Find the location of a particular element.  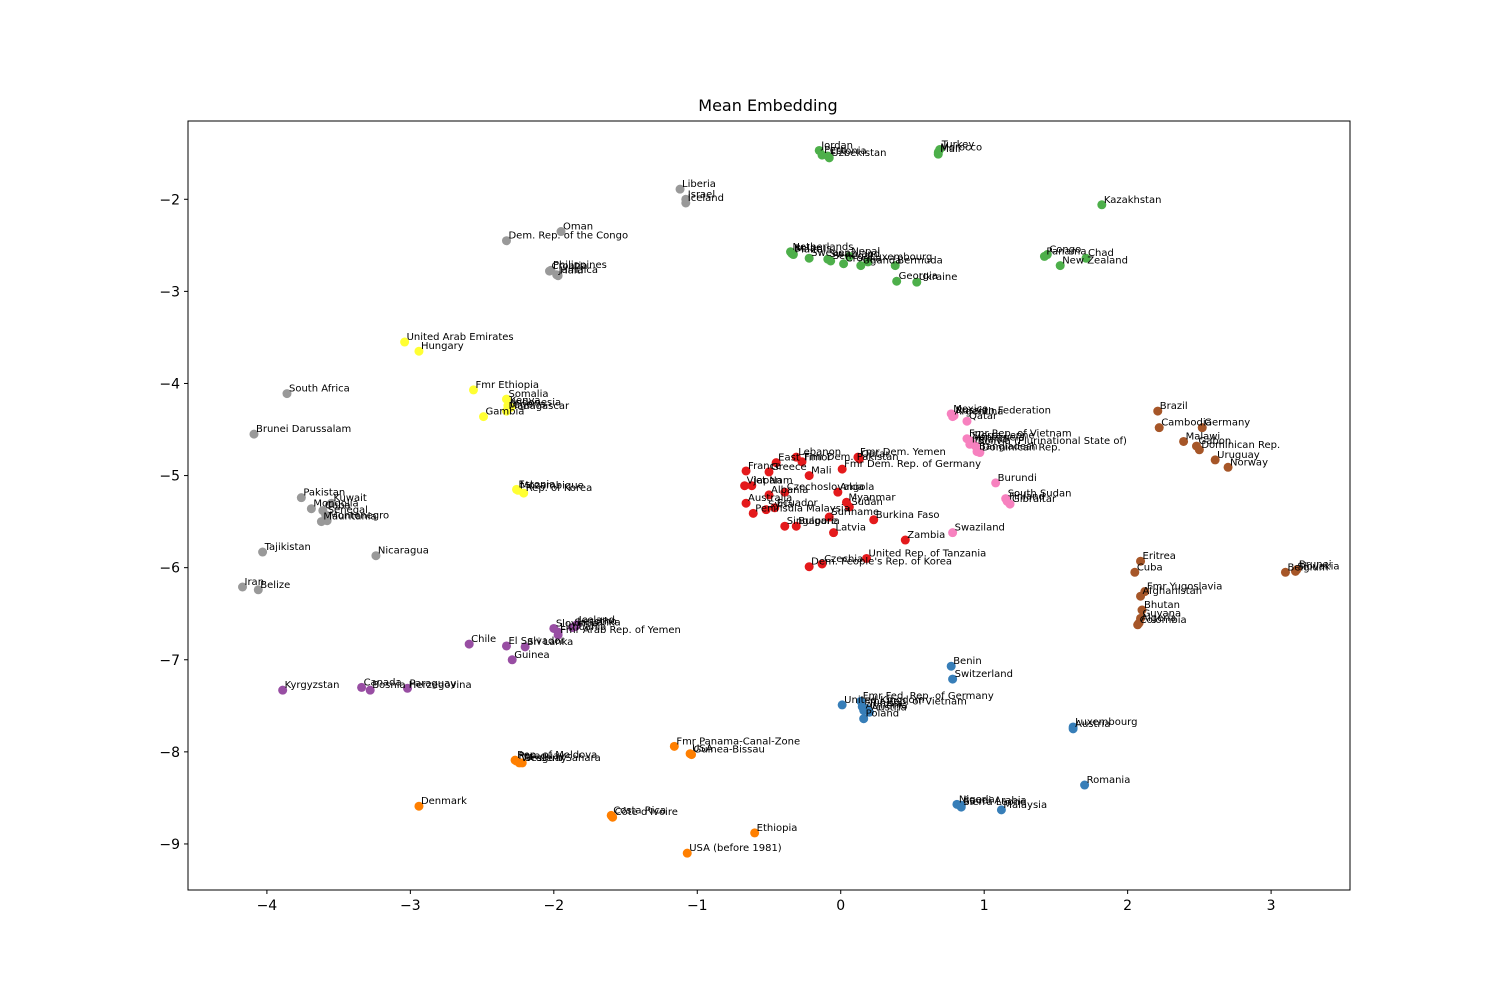

point-label: Peninsula Malaysia is located at coordinates (802, 508).